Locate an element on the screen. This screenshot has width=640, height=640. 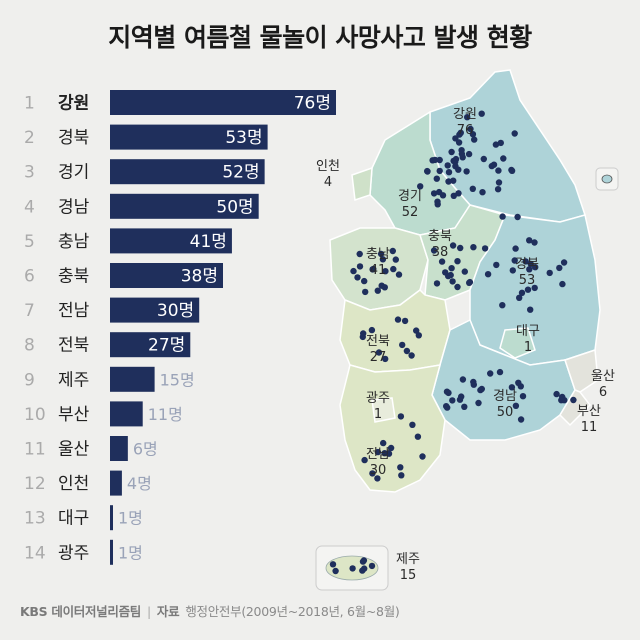
category-label: 경북 is located at coordinates (73, 138).